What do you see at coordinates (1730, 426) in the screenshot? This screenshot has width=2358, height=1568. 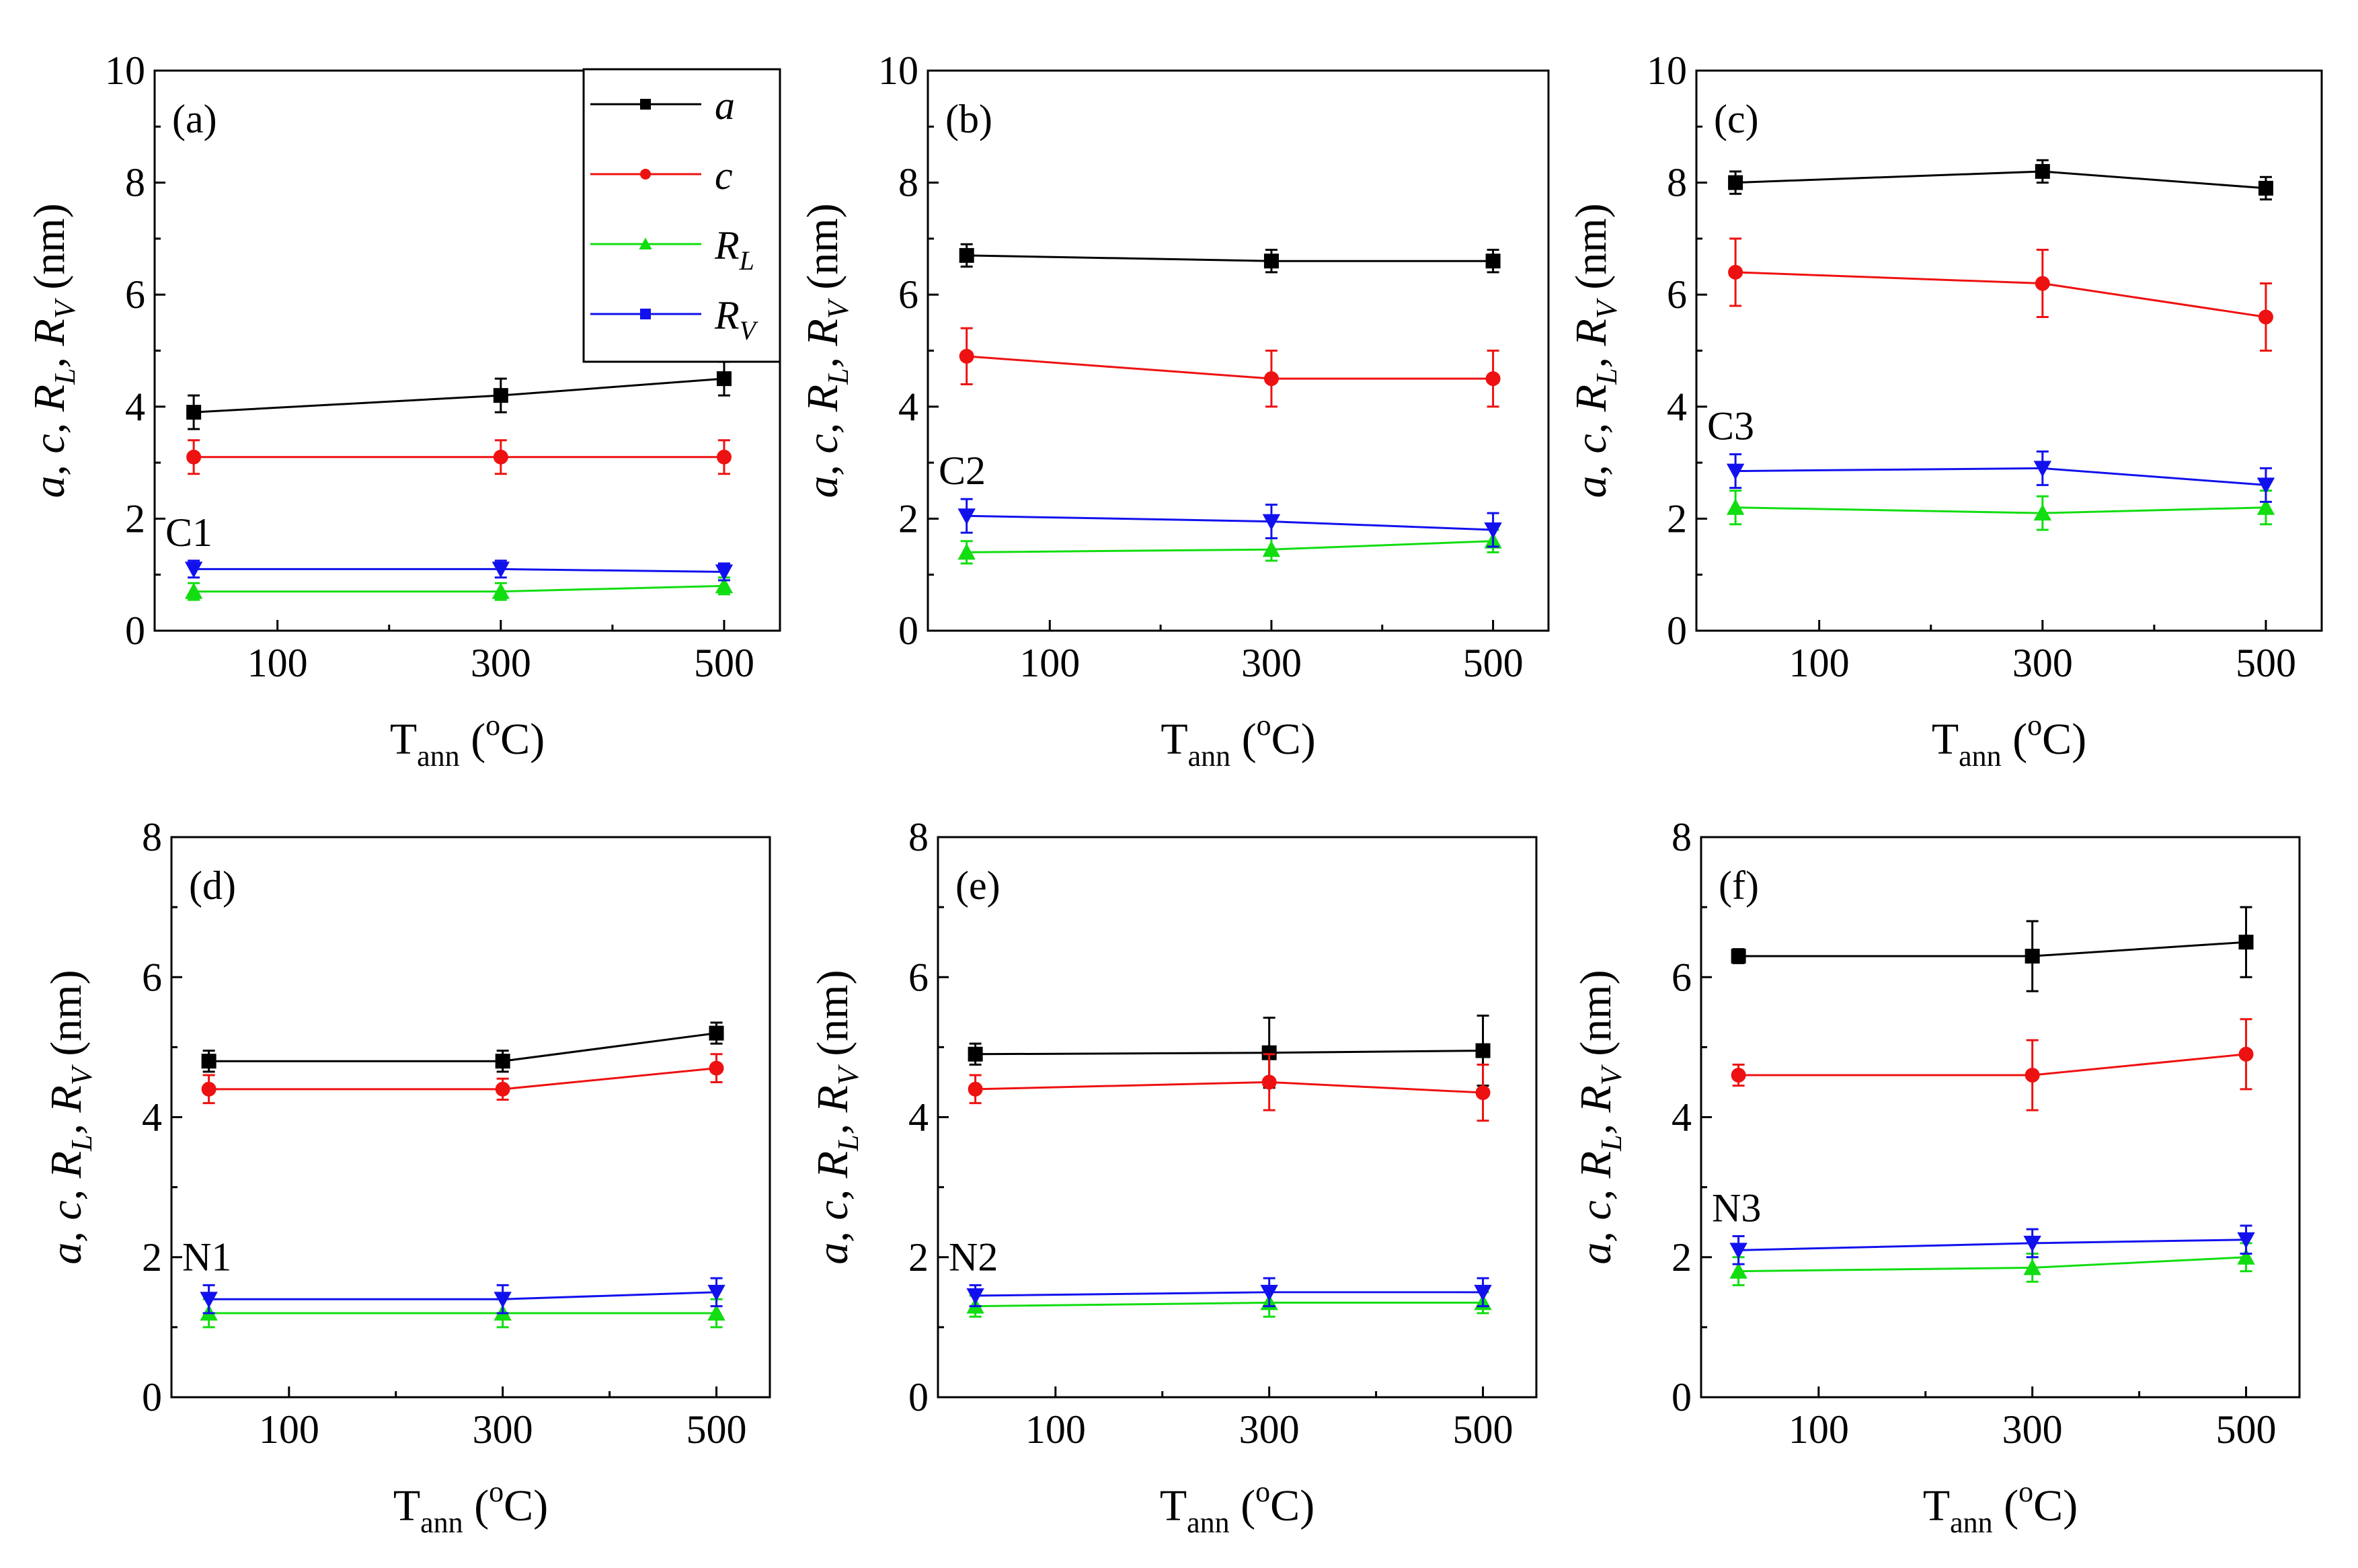 I see `sample-label: C3` at bounding box center [1730, 426].